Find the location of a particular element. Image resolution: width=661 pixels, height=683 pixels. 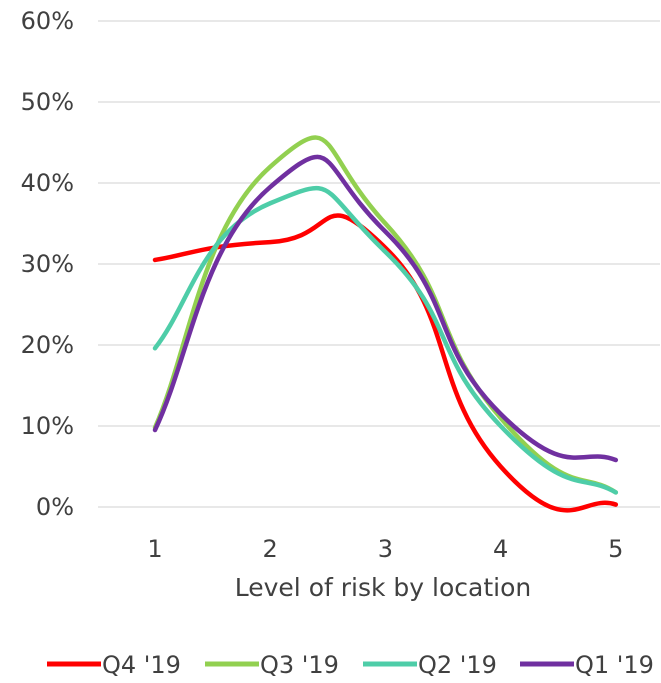

x-tick-label: 3 is located at coordinates (385, 549).